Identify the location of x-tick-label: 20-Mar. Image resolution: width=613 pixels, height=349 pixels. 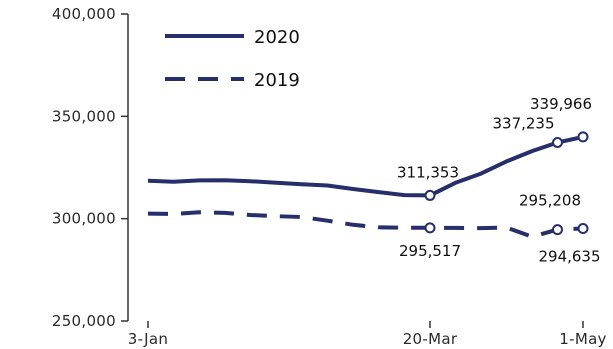
(430, 339).